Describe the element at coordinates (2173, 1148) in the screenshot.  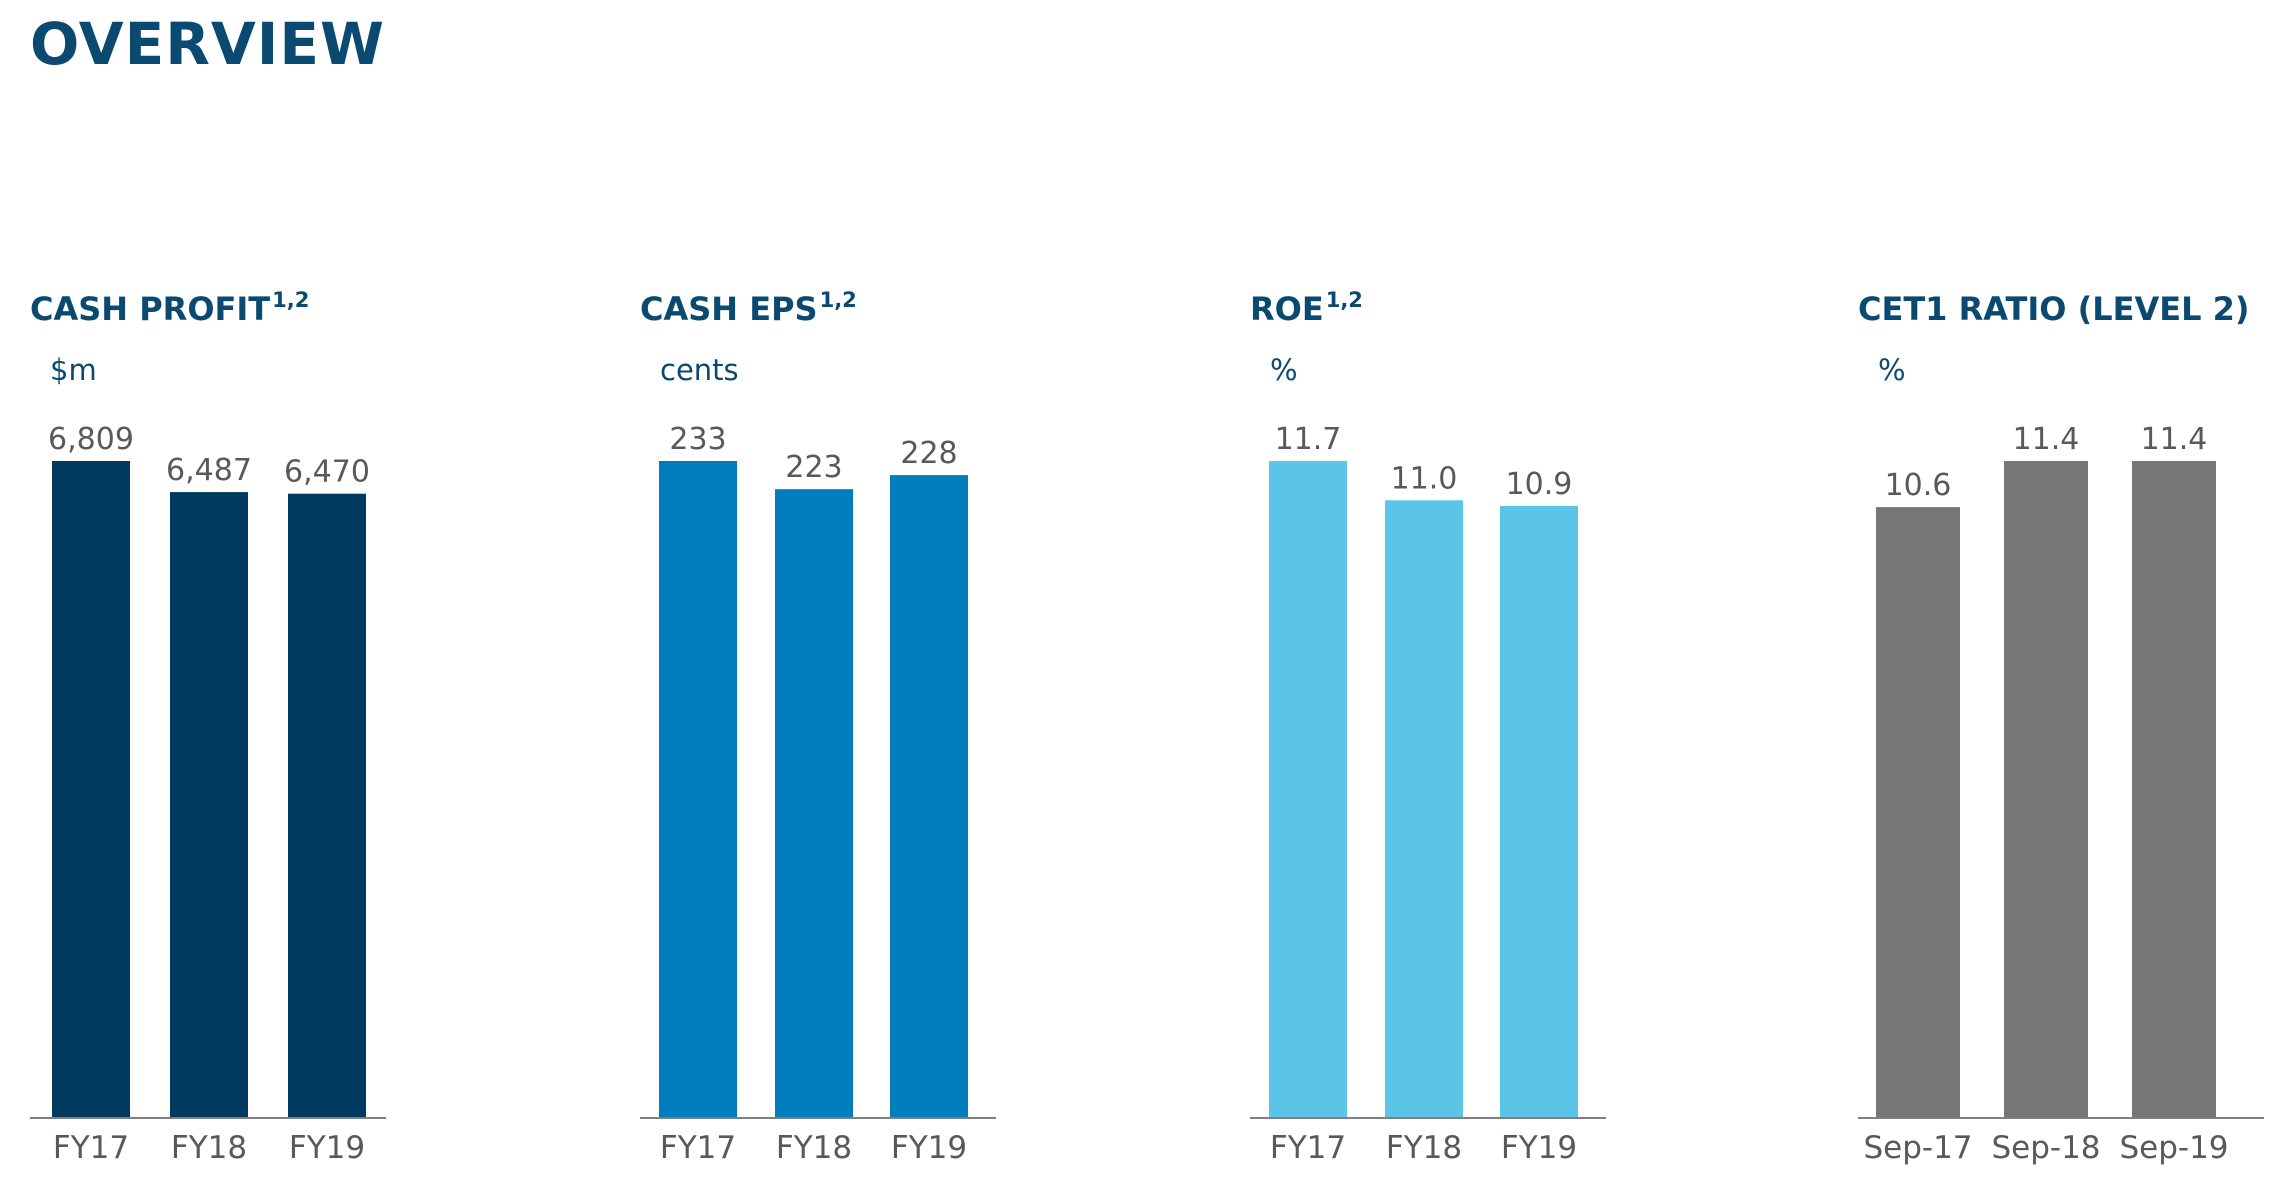
I see `x-tick-label: Sep-19` at that location.